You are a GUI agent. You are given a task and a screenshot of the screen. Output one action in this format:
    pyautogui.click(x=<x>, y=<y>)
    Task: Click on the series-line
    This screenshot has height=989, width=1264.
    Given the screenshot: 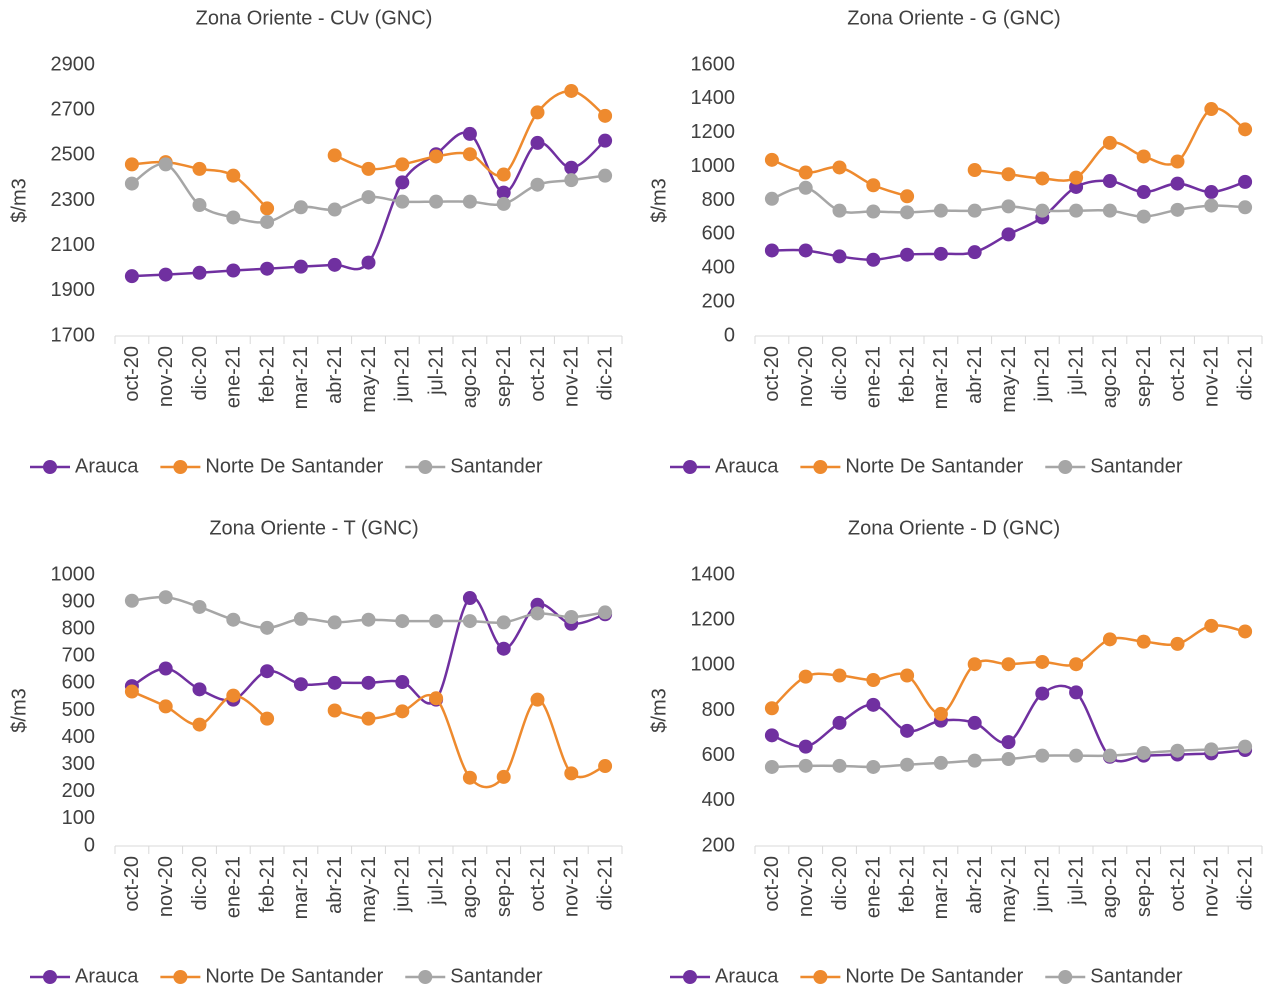 What is the action you would take?
    pyautogui.click(x=1008, y=220)
    